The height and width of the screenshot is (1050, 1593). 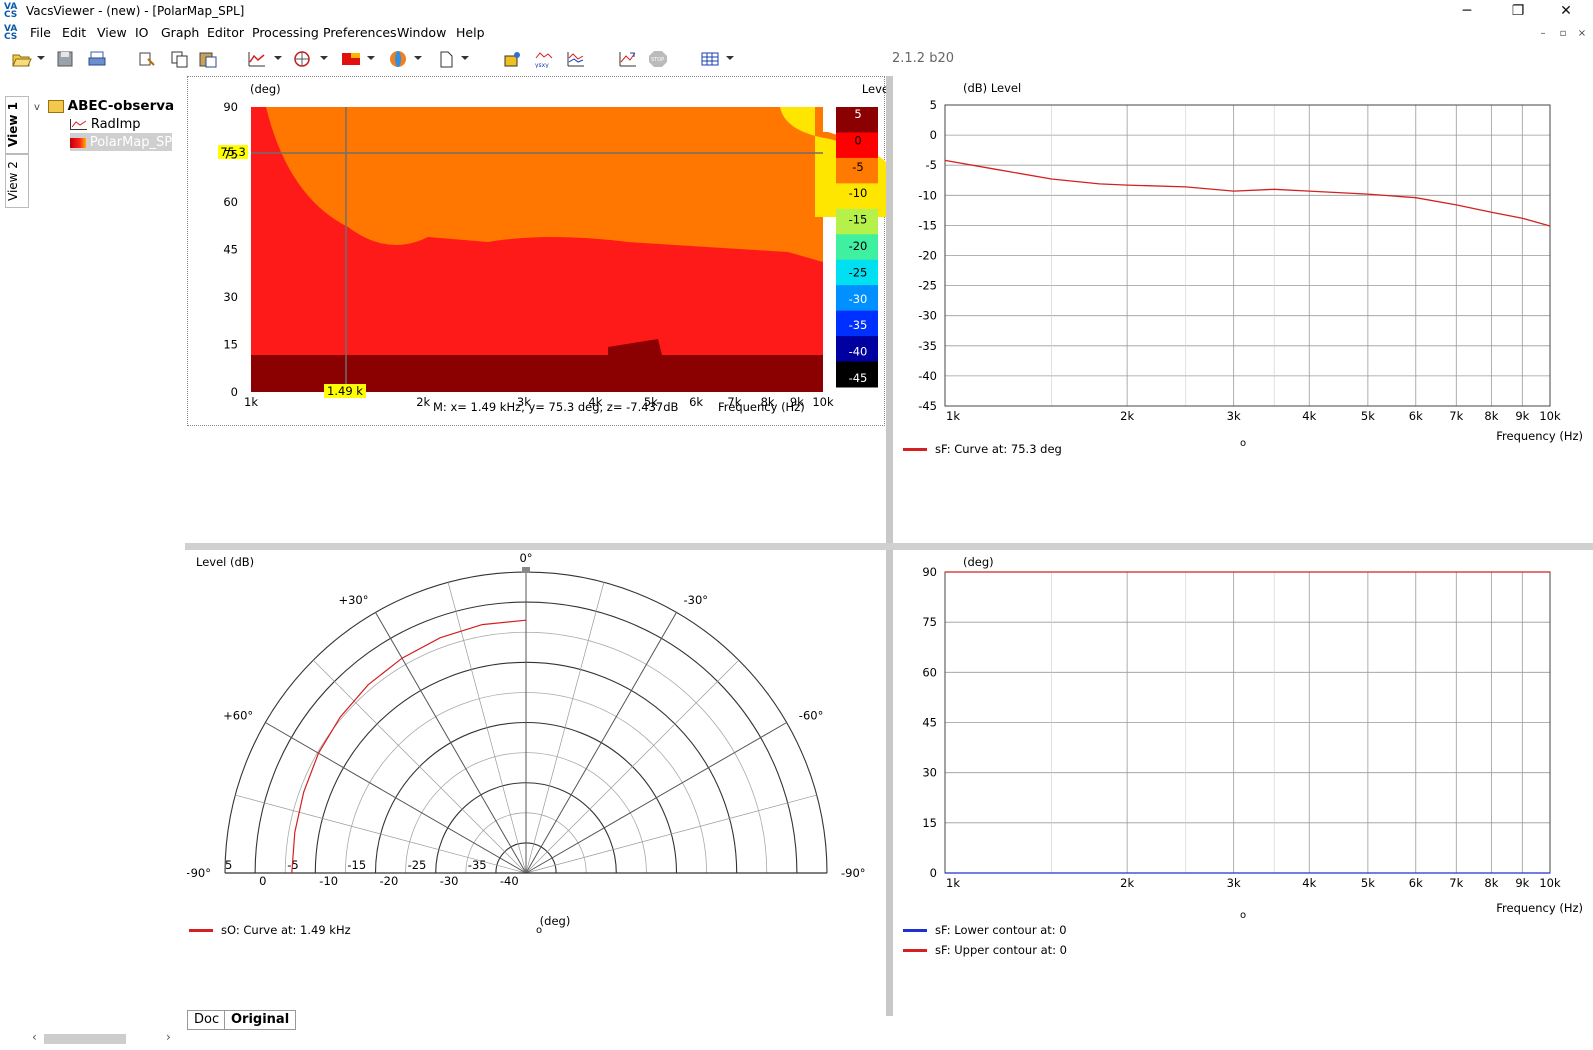 What do you see at coordinates (628, 59) in the screenshot?
I see `graph-arrow-icon` at bounding box center [628, 59].